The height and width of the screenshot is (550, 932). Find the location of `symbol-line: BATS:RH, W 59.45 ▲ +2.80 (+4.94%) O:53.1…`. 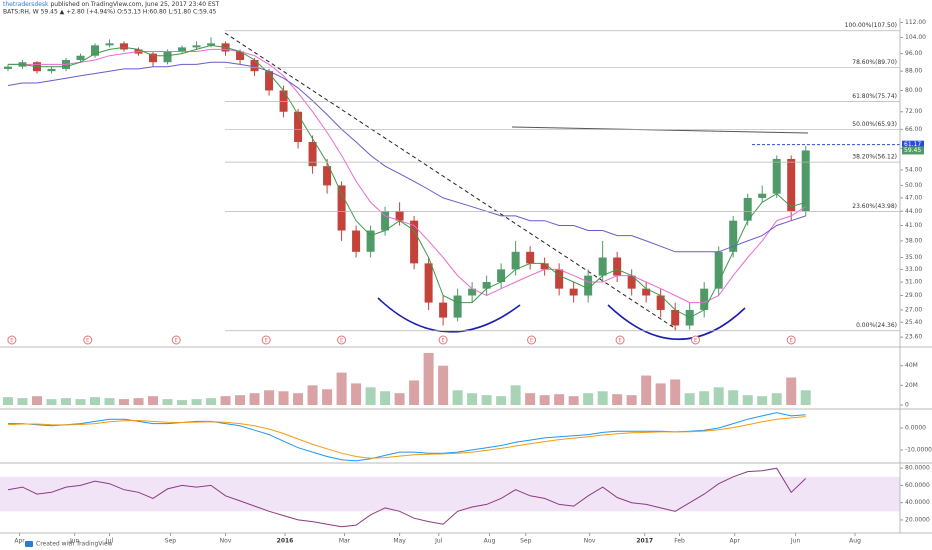

symbol-line: BATS:RH, W 59.45 ▲ +2.80 (+4.94%) O:53.1… is located at coordinates (110, 12).